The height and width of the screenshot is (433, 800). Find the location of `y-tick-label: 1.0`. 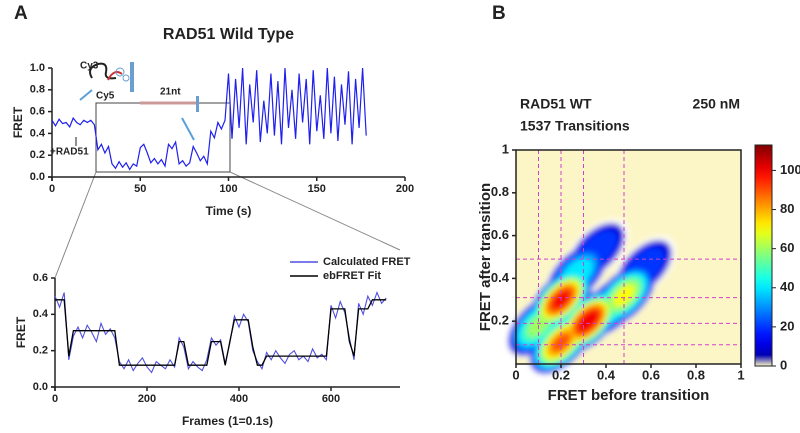

y-tick-label: 1.0 is located at coordinates (37, 68).